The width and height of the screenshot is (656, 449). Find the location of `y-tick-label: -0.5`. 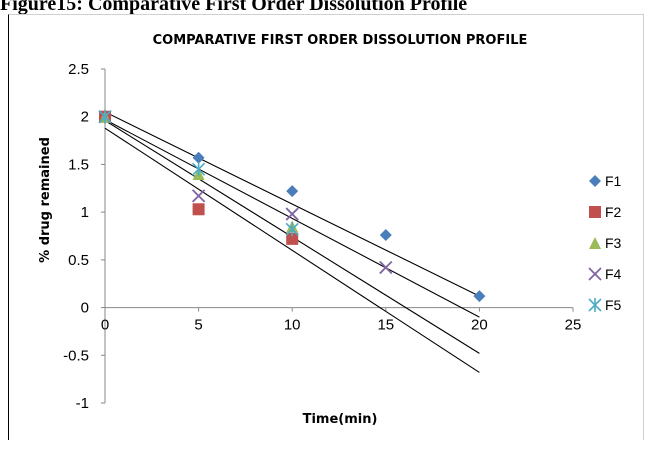

y-tick-label: -0.5 is located at coordinates (76, 355).